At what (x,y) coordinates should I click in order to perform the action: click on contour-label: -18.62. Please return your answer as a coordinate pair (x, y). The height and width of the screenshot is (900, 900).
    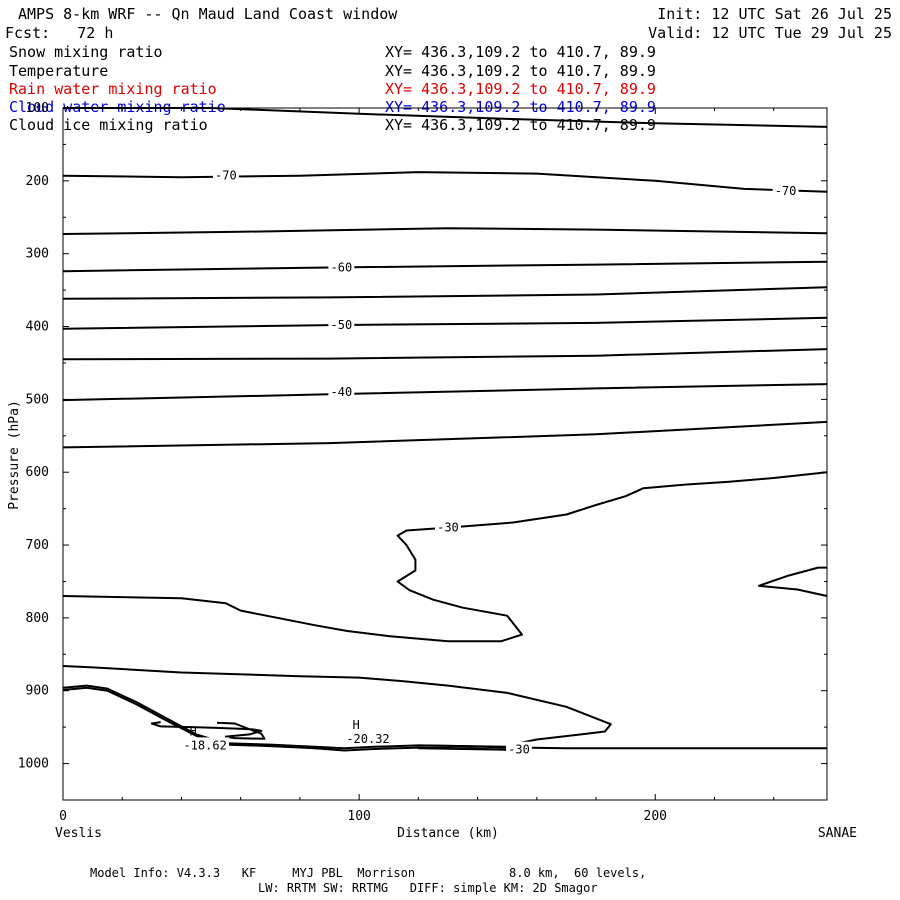
    Looking at the image, I should click on (204, 745).